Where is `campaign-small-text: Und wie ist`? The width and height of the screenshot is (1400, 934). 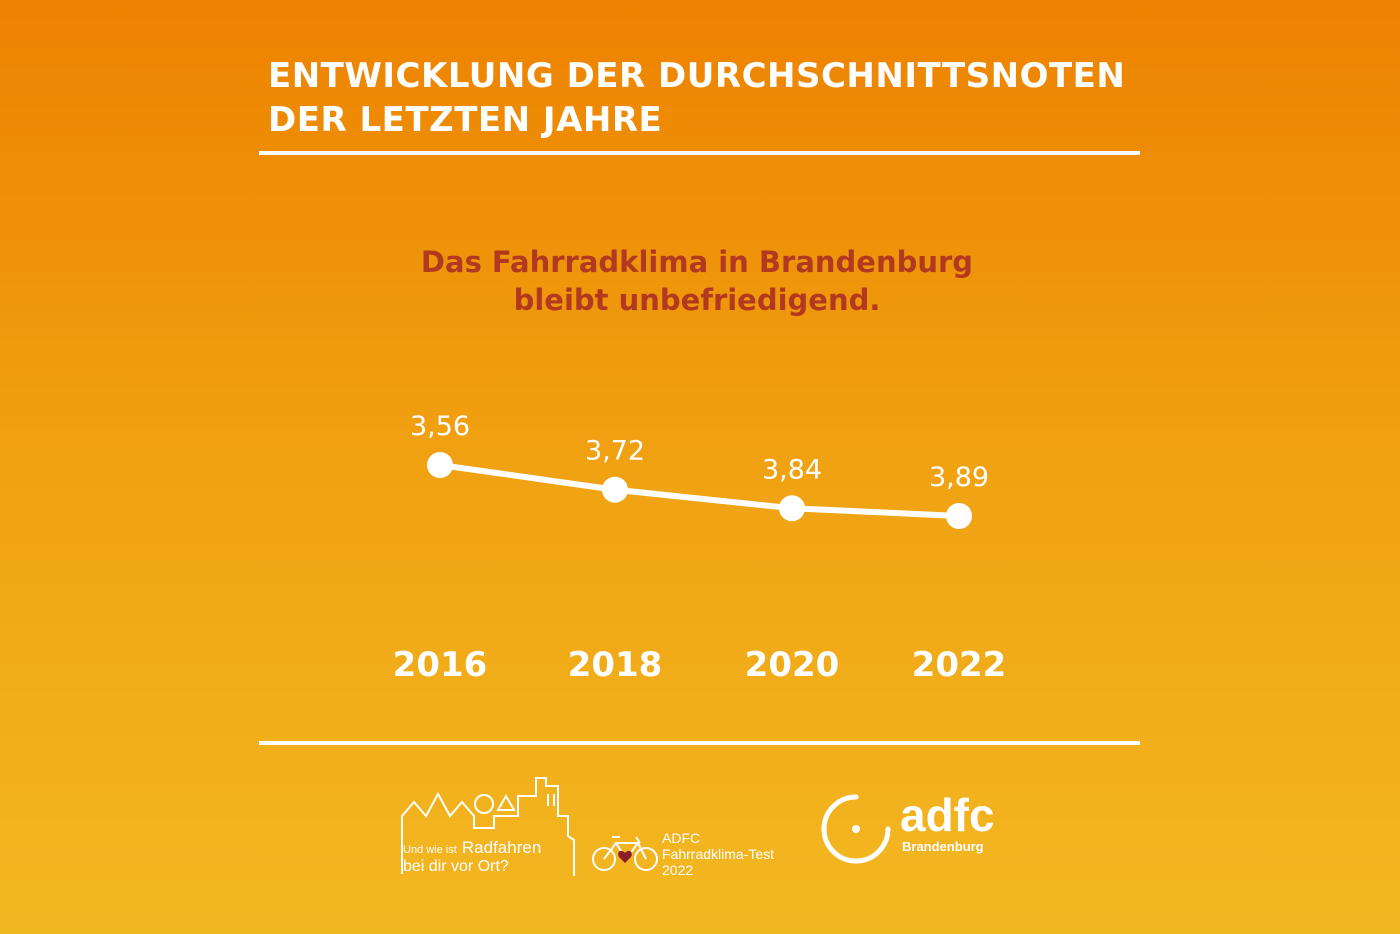 campaign-small-text: Und wie ist is located at coordinates (430, 850).